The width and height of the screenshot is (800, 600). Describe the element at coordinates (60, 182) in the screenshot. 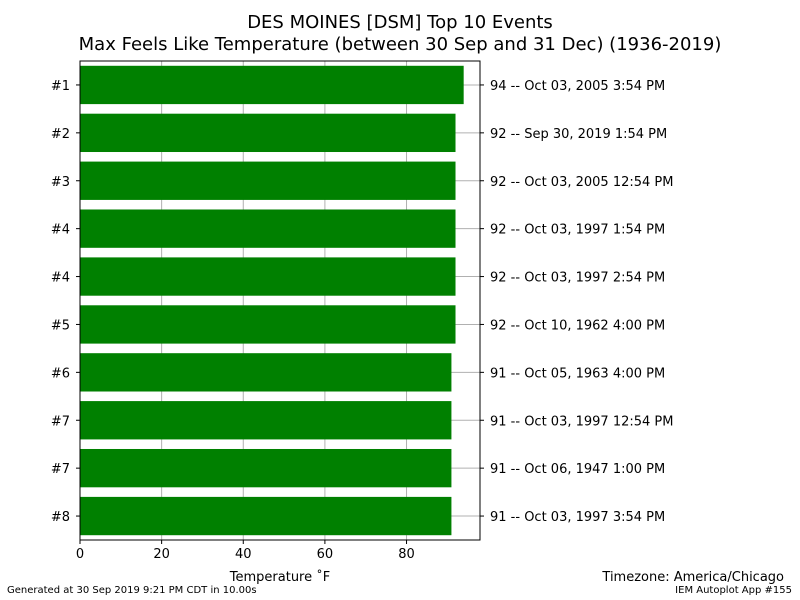

I see `y-tick-label: #3` at that location.